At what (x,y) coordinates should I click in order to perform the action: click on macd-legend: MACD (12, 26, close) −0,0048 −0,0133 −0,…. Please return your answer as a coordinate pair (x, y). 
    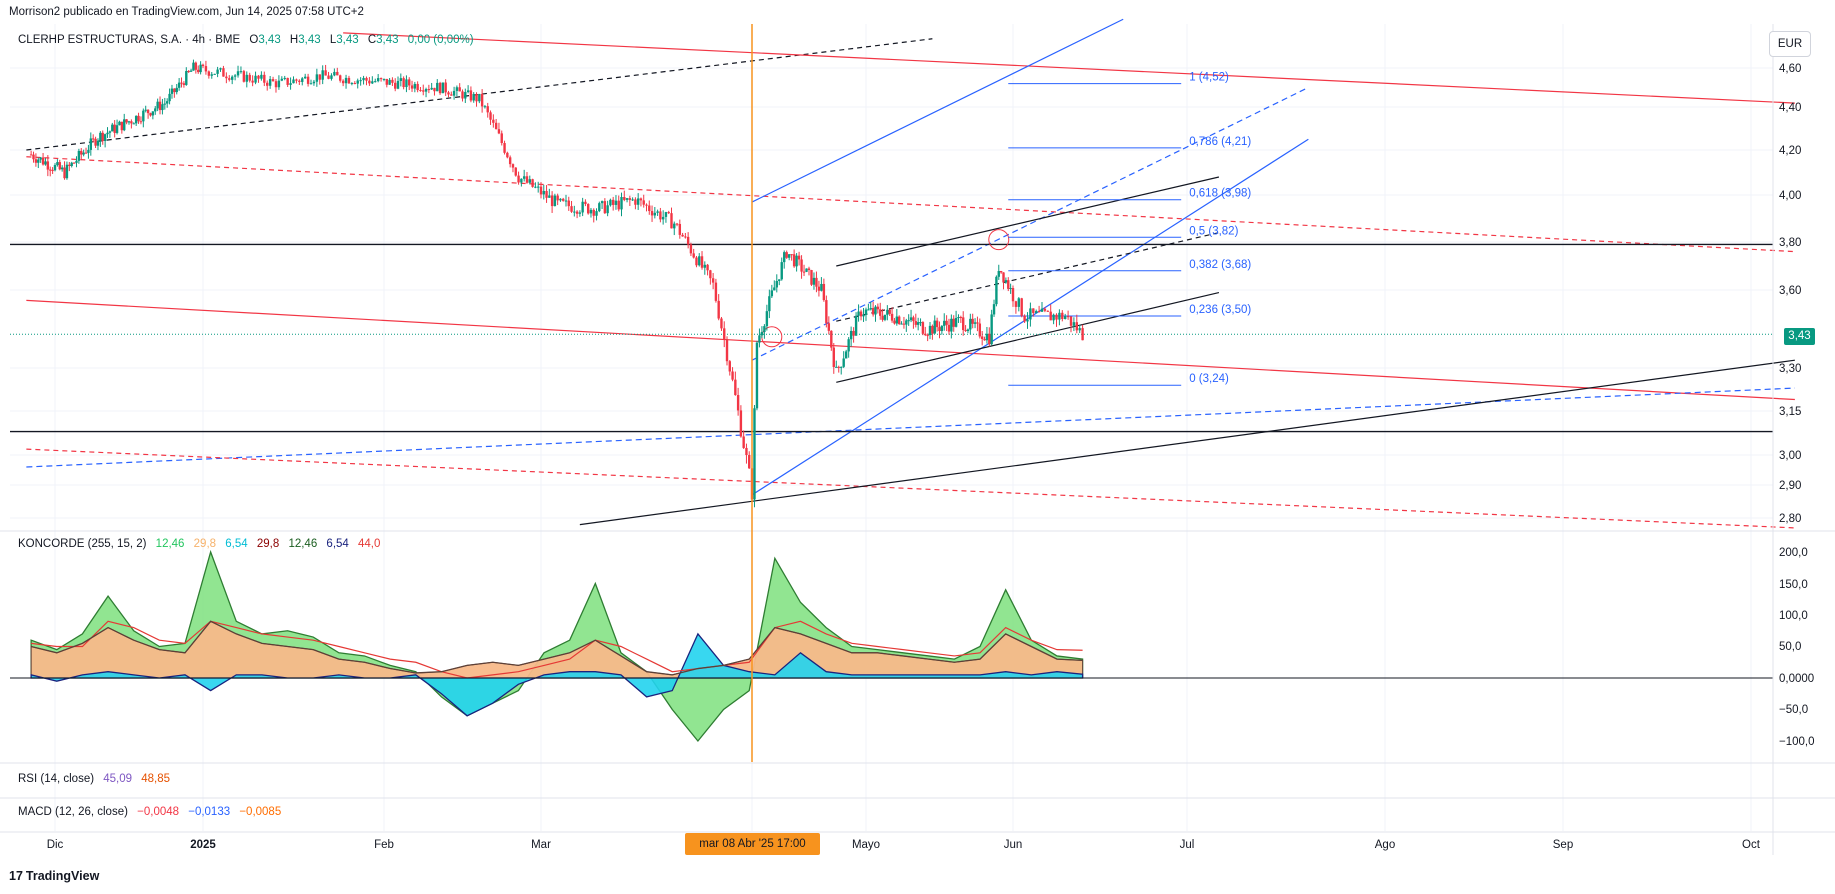
    Looking at the image, I should click on (149, 812).